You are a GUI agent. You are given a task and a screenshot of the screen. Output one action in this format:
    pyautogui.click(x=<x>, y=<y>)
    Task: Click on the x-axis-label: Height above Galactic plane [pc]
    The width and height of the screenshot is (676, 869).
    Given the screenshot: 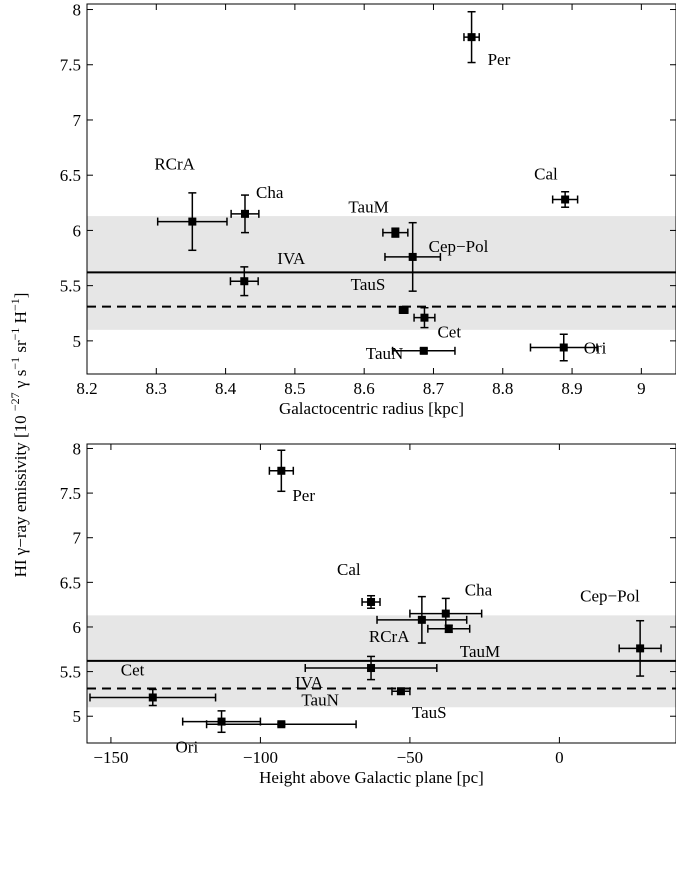 What is the action you would take?
    pyautogui.click(x=371, y=777)
    